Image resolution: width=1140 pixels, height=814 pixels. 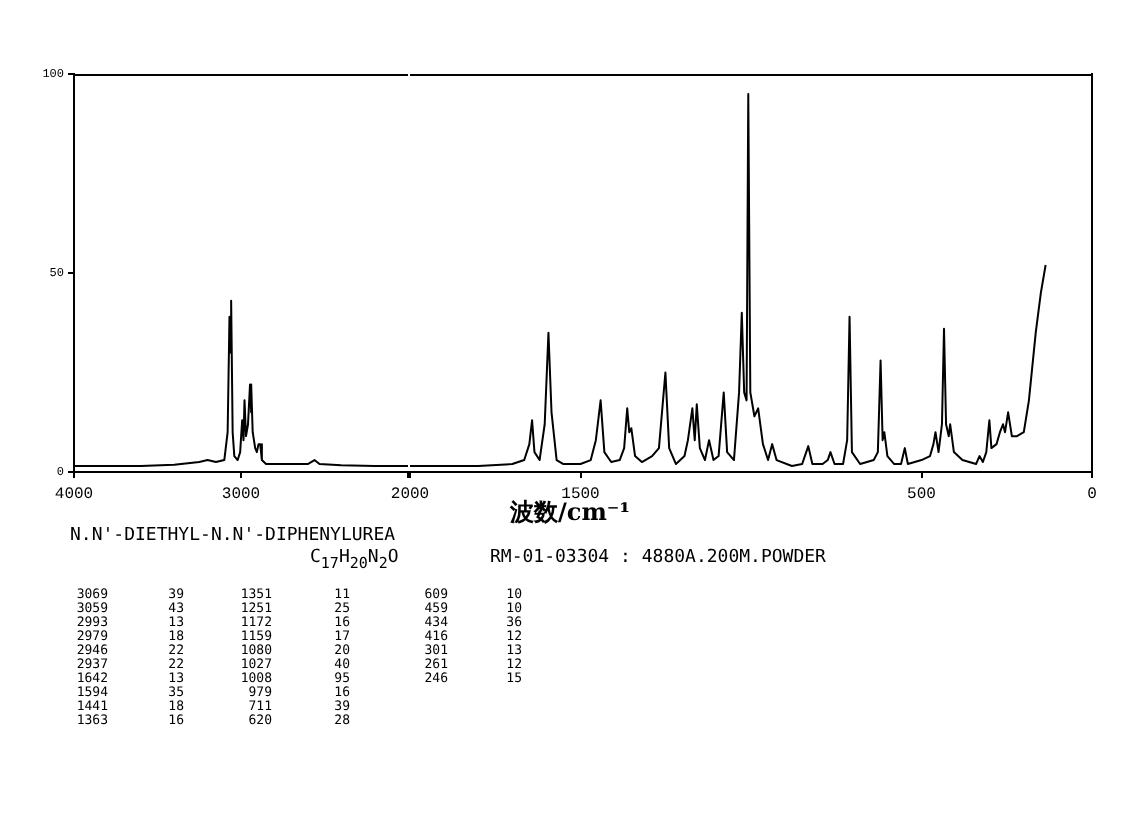 What do you see at coordinates (241, 494) in the screenshot?
I see `x-tick-label: 3000` at bounding box center [241, 494].